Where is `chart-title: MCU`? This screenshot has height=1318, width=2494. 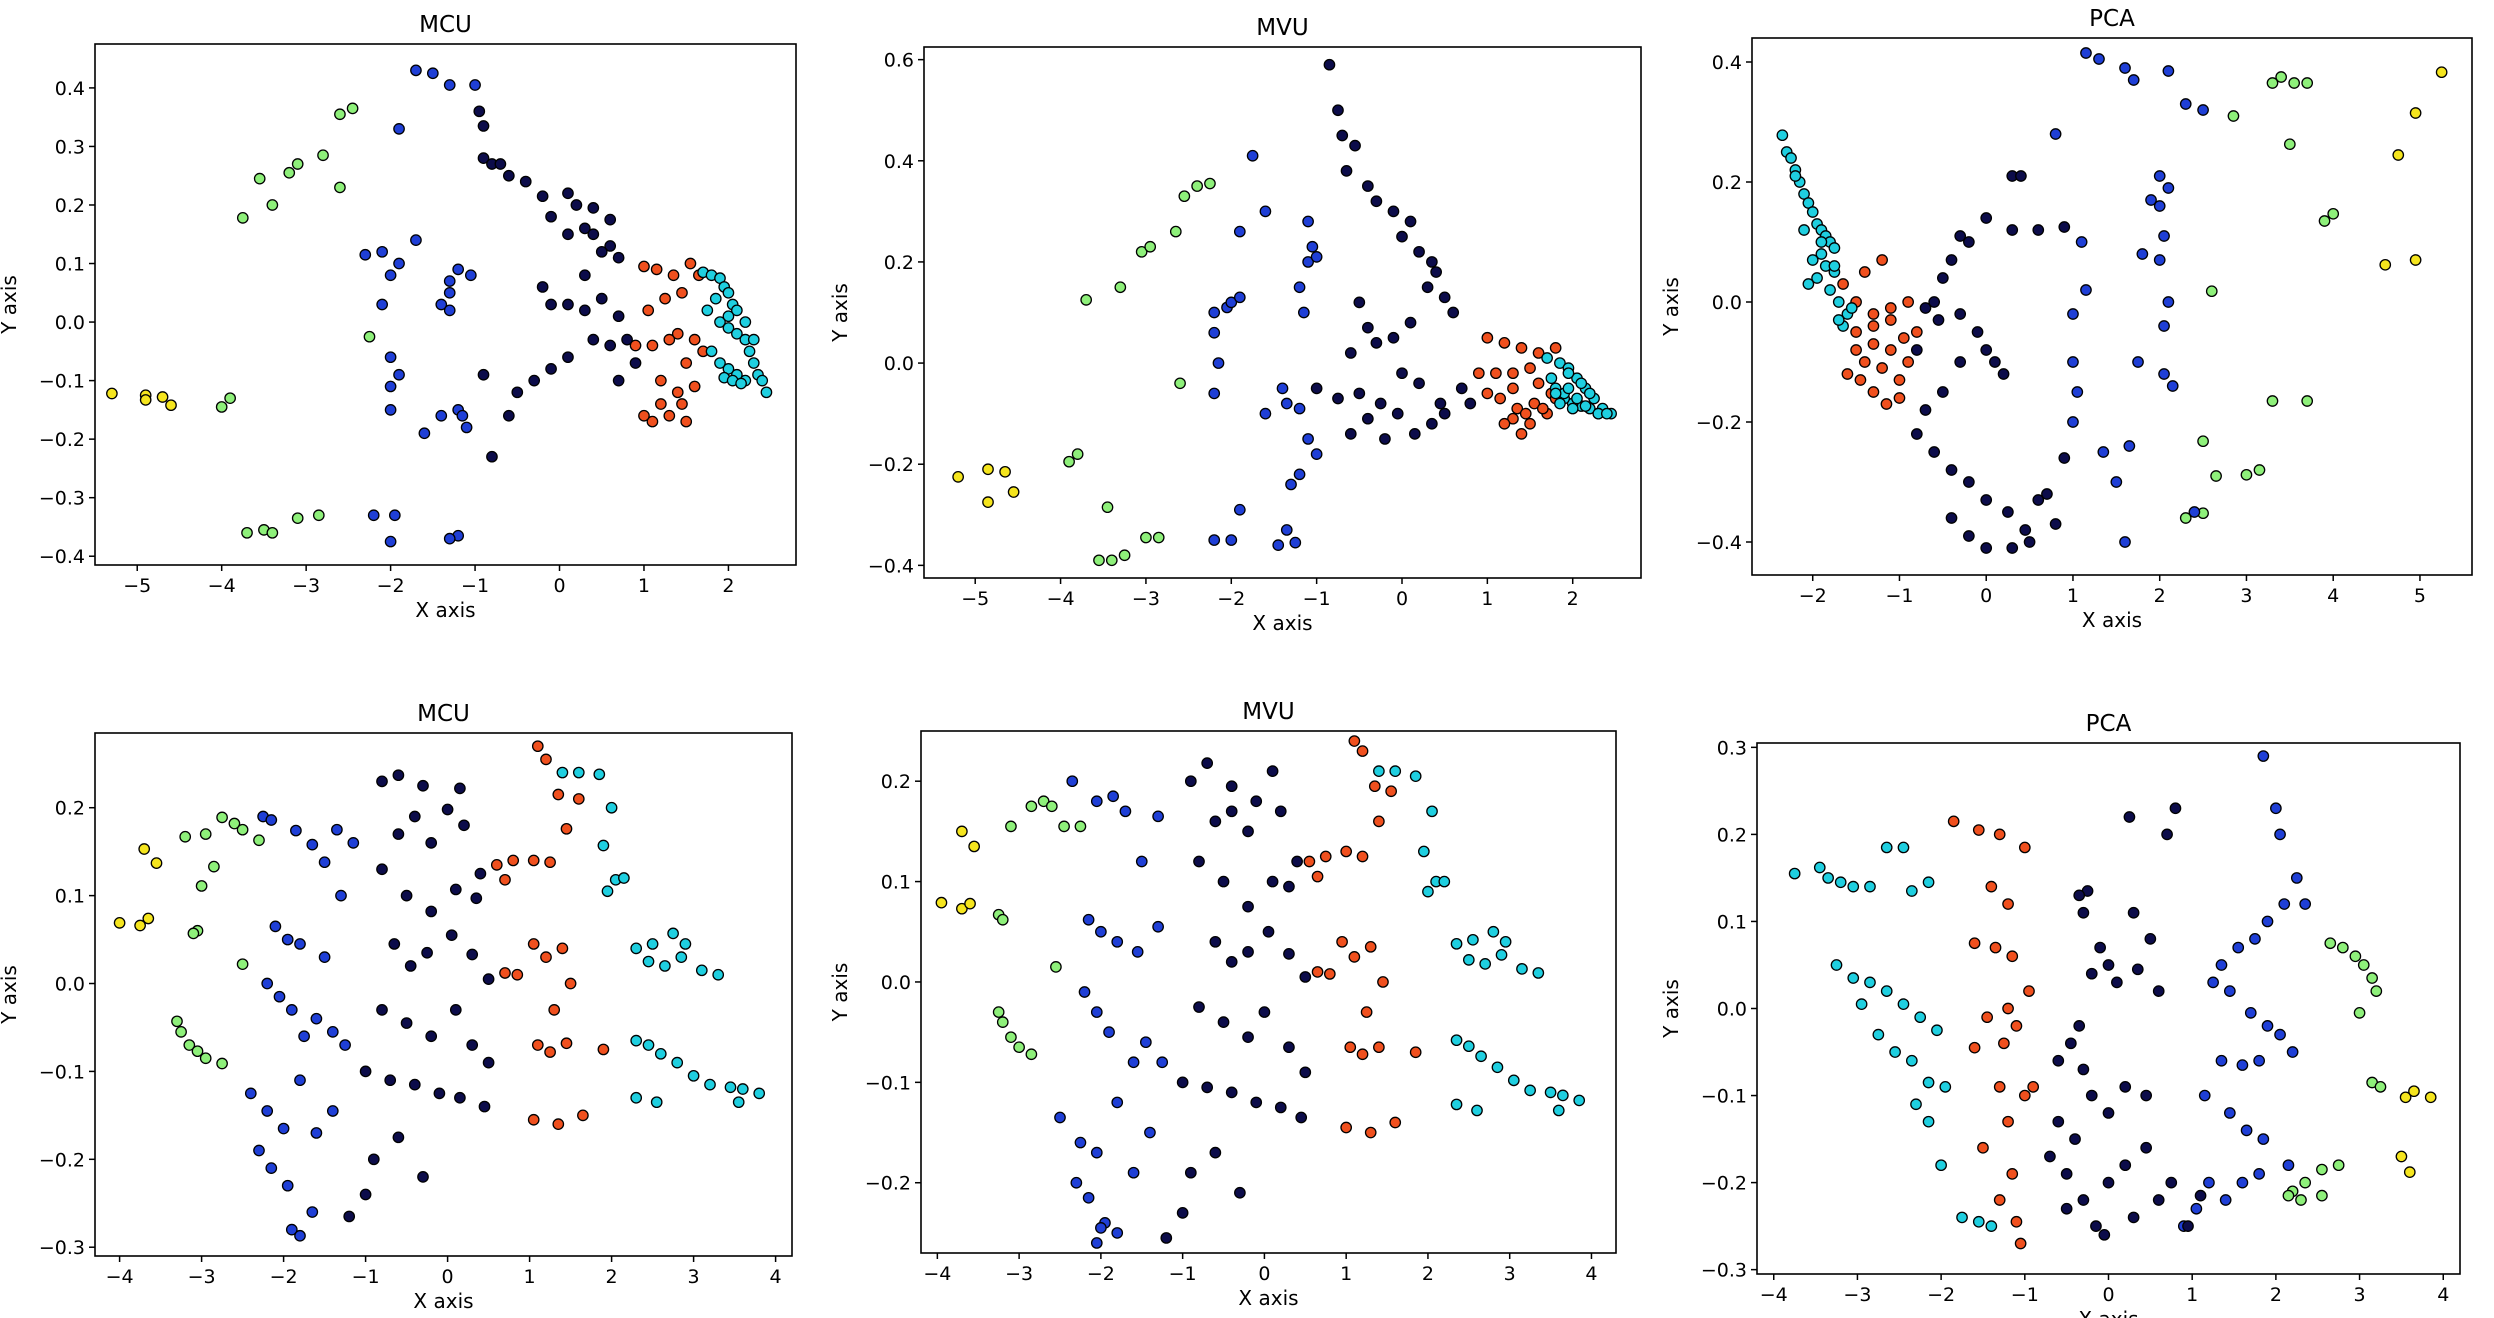
chart-title: MCU is located at coordinates (445, 25).